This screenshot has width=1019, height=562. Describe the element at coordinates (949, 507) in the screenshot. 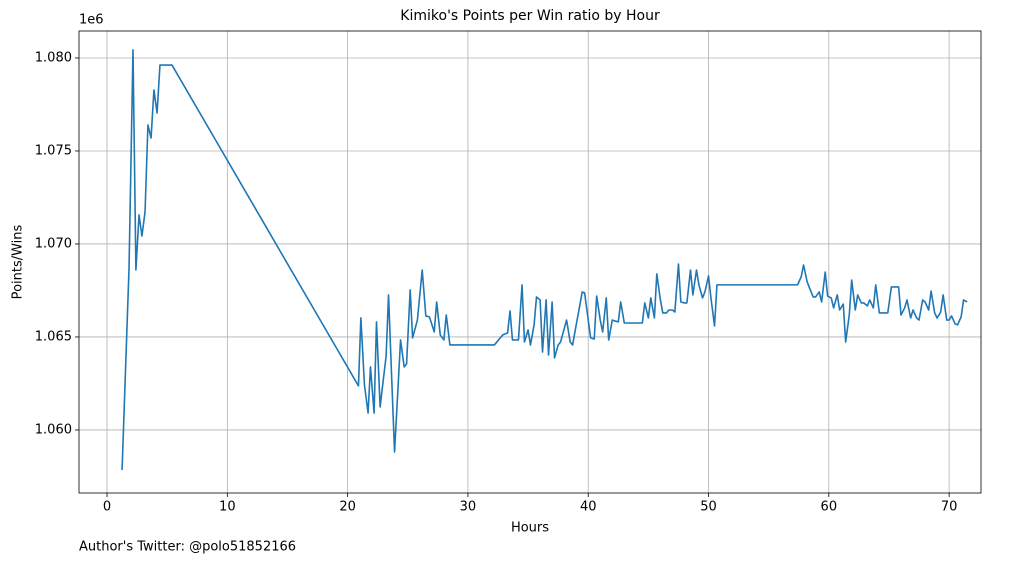

I see `x-tick-label: 70` at that location.